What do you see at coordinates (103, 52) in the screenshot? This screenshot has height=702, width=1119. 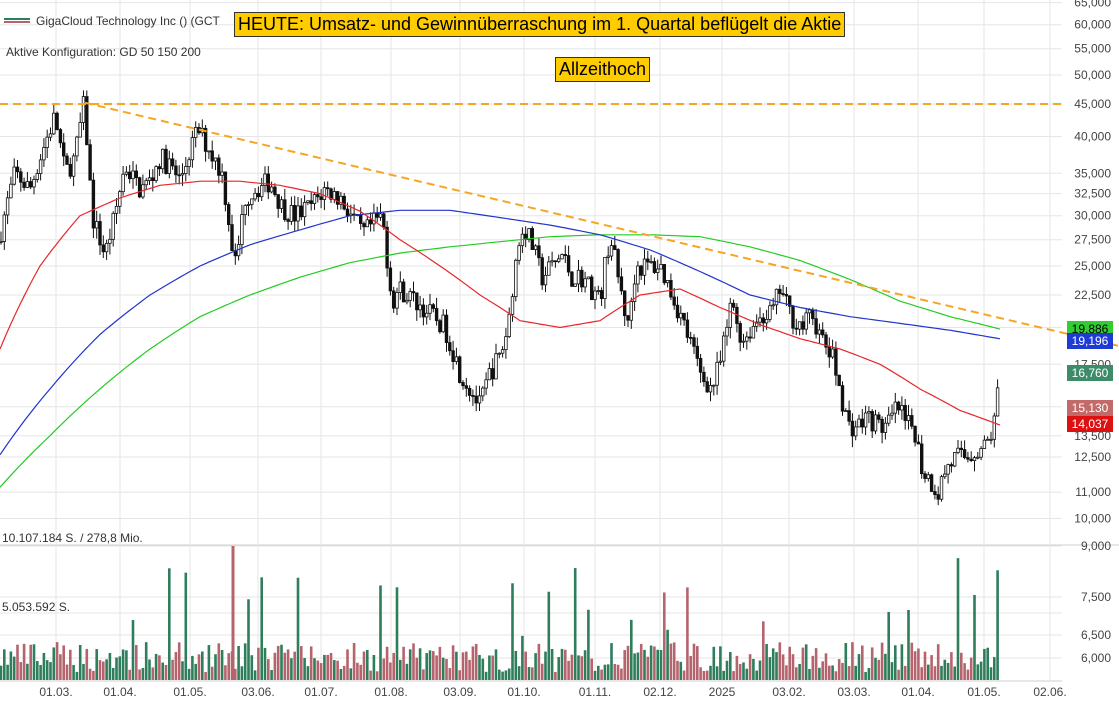 I see `config-text: Aktive Konfiguration: GD 50 150 200` at bounding box center [103, 52].